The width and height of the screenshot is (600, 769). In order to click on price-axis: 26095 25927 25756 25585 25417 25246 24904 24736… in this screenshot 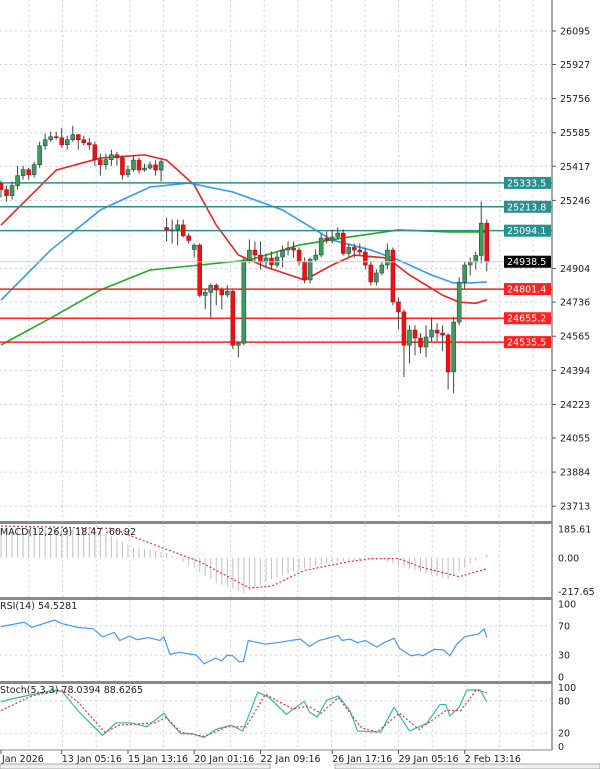, I will do `click(575, 270)`.